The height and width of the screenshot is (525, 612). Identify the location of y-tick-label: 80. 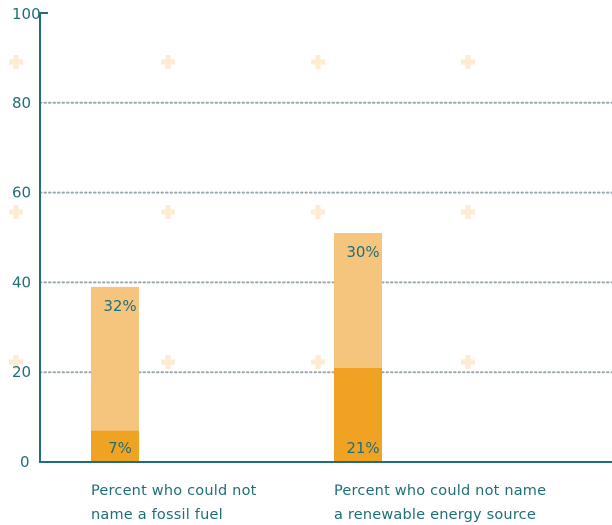
(21, 103).